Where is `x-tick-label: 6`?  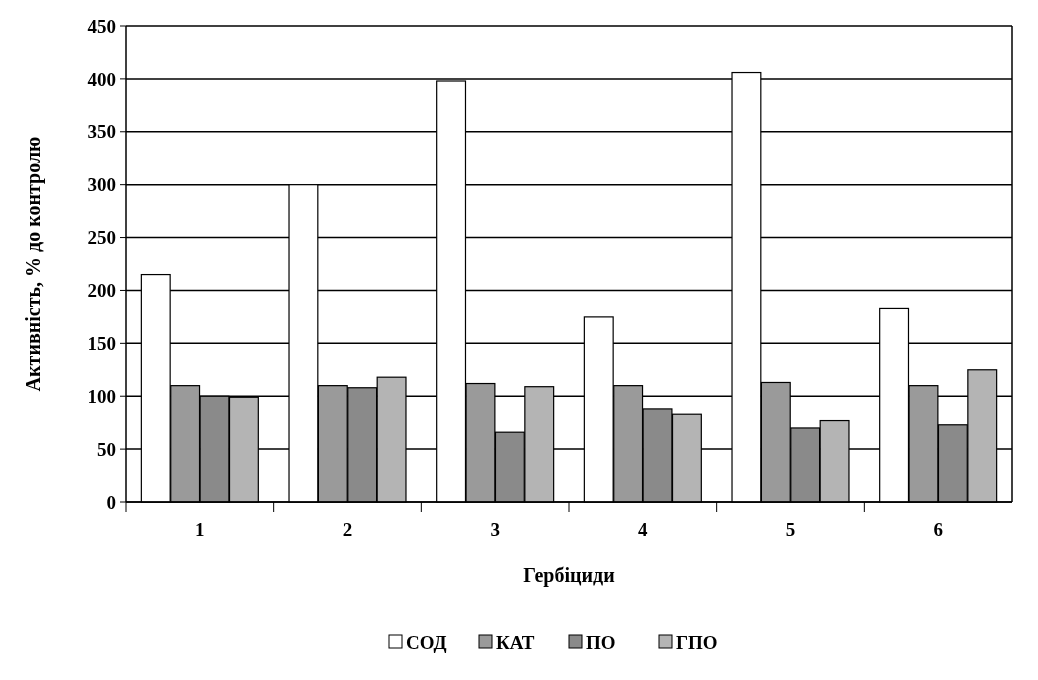
x-tick-label: 6 is located at coordinates (938, 529).